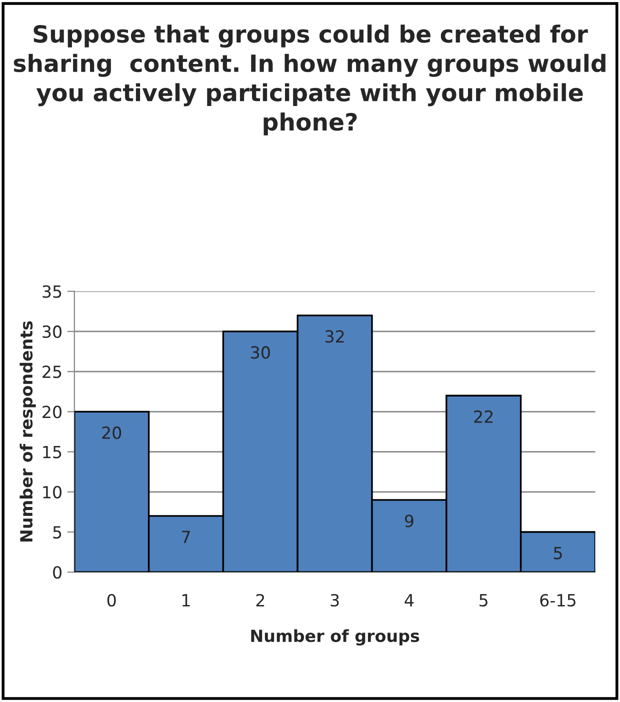 This screenshot has width=620, height=702. Describe the element at coordinates (52, 492) in the screenshot. I see `y-tick-label: 10` at that location.